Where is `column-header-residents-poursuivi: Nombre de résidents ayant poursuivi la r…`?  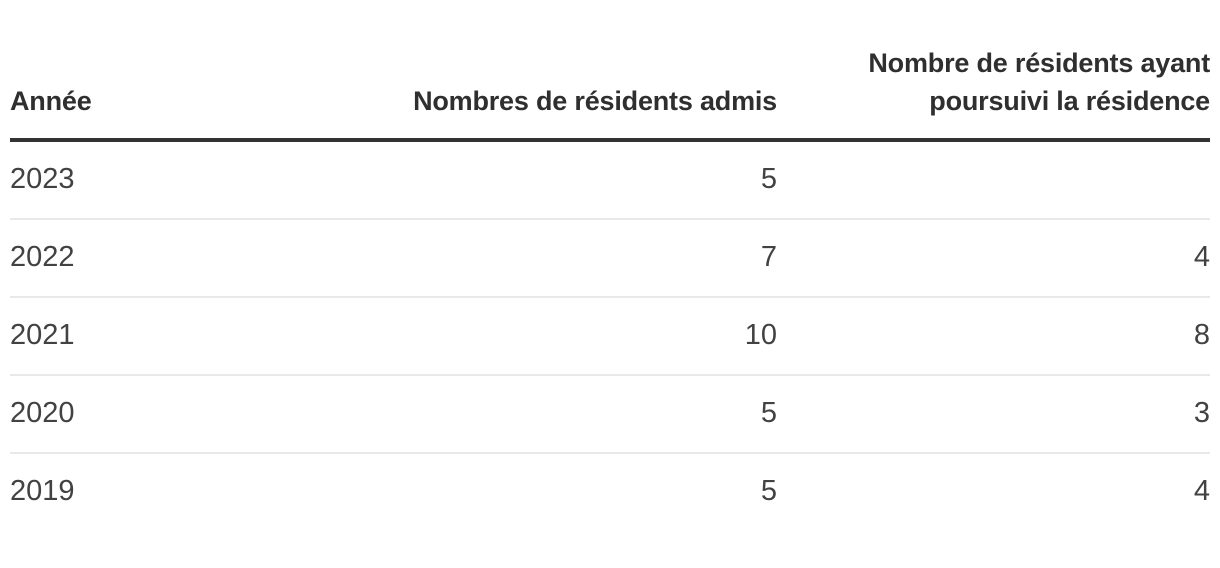
column-header-residents-poursuivi: Nombre de résidents ayant poursuivi la r… is located at coordinates (993, 71).